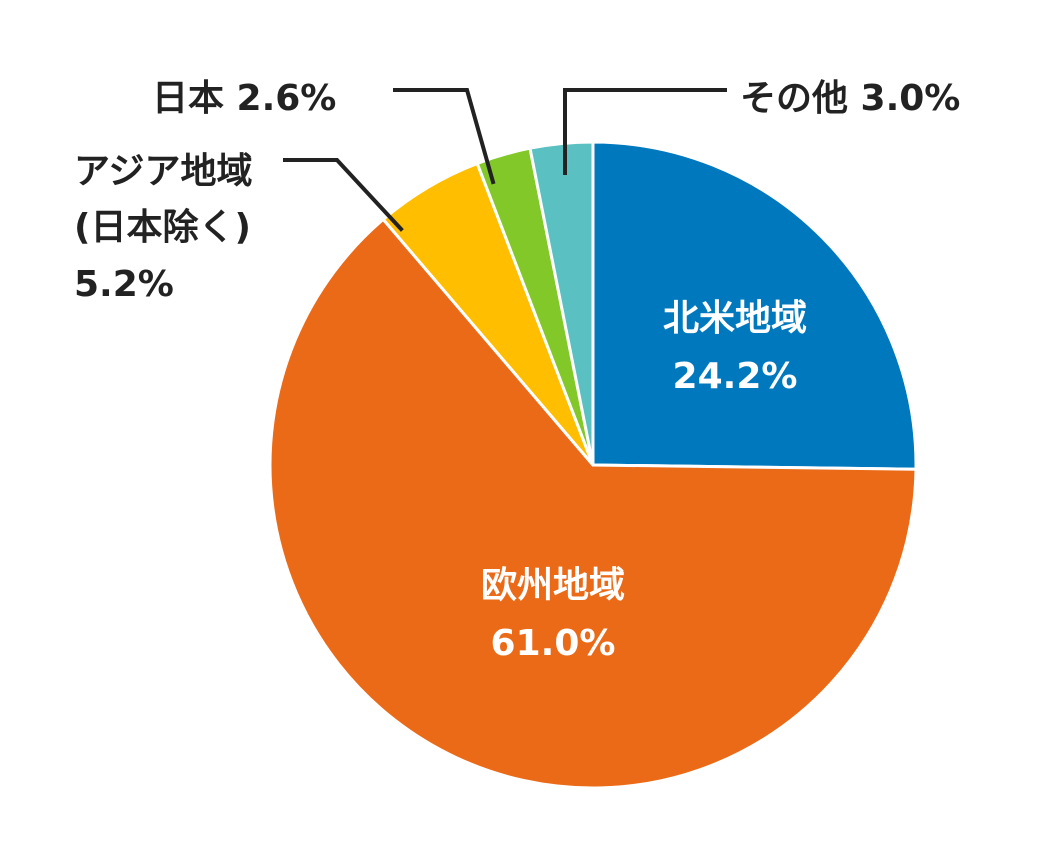 The image size is (1050, 844). I want to click on asia-label-line1: アジア地域, so click(163, 171).